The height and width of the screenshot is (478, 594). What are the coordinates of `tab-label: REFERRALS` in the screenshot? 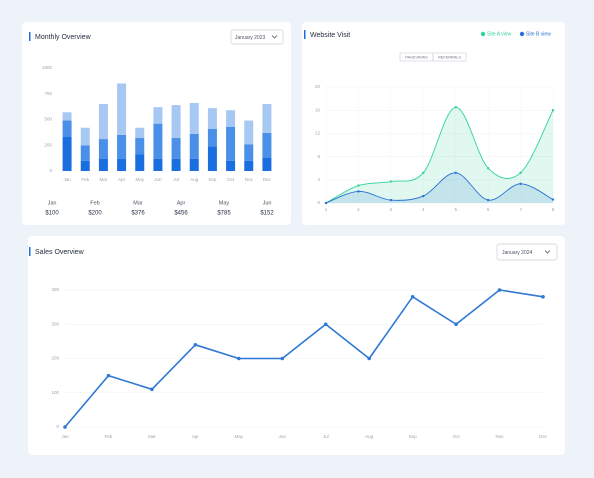 It's located at (449, 57).